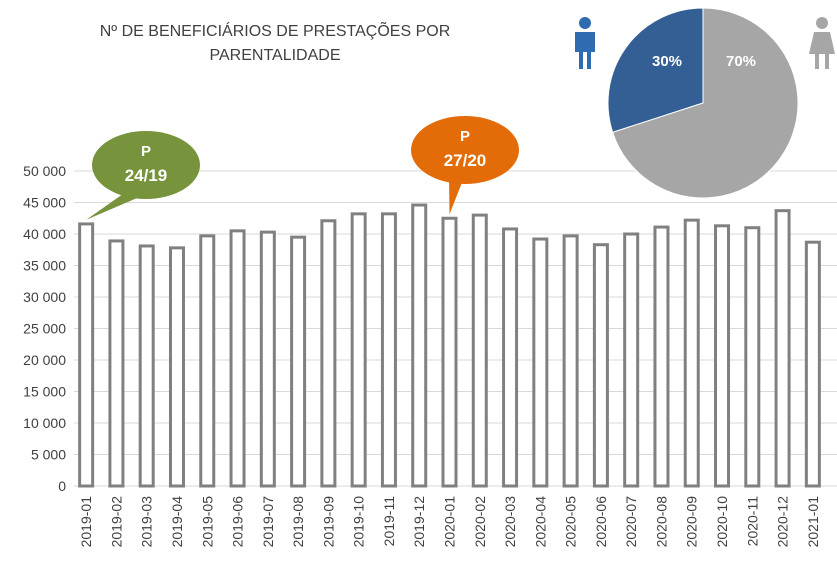  I want to click on y-tick-label: 15 000, so click(44, 392).